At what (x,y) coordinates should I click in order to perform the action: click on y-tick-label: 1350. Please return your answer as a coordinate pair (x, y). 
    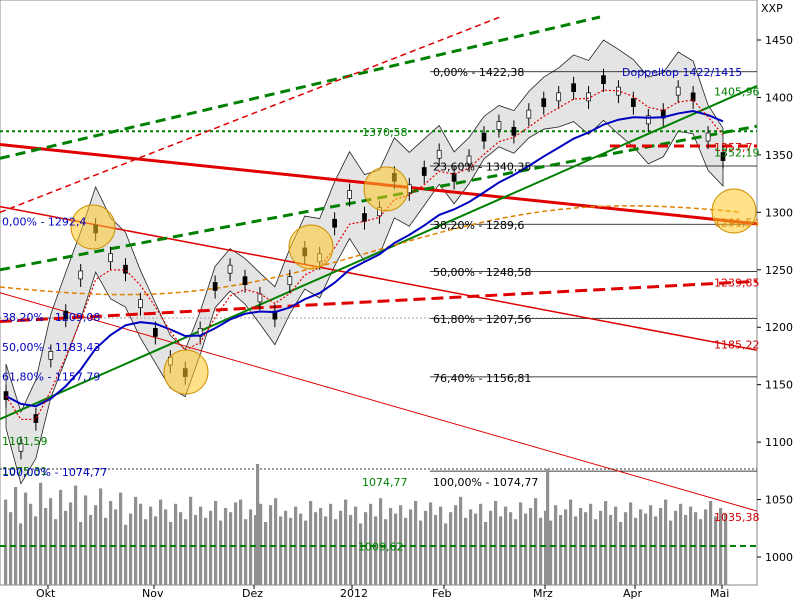
    Looking at the image, I should click on (779, 155).